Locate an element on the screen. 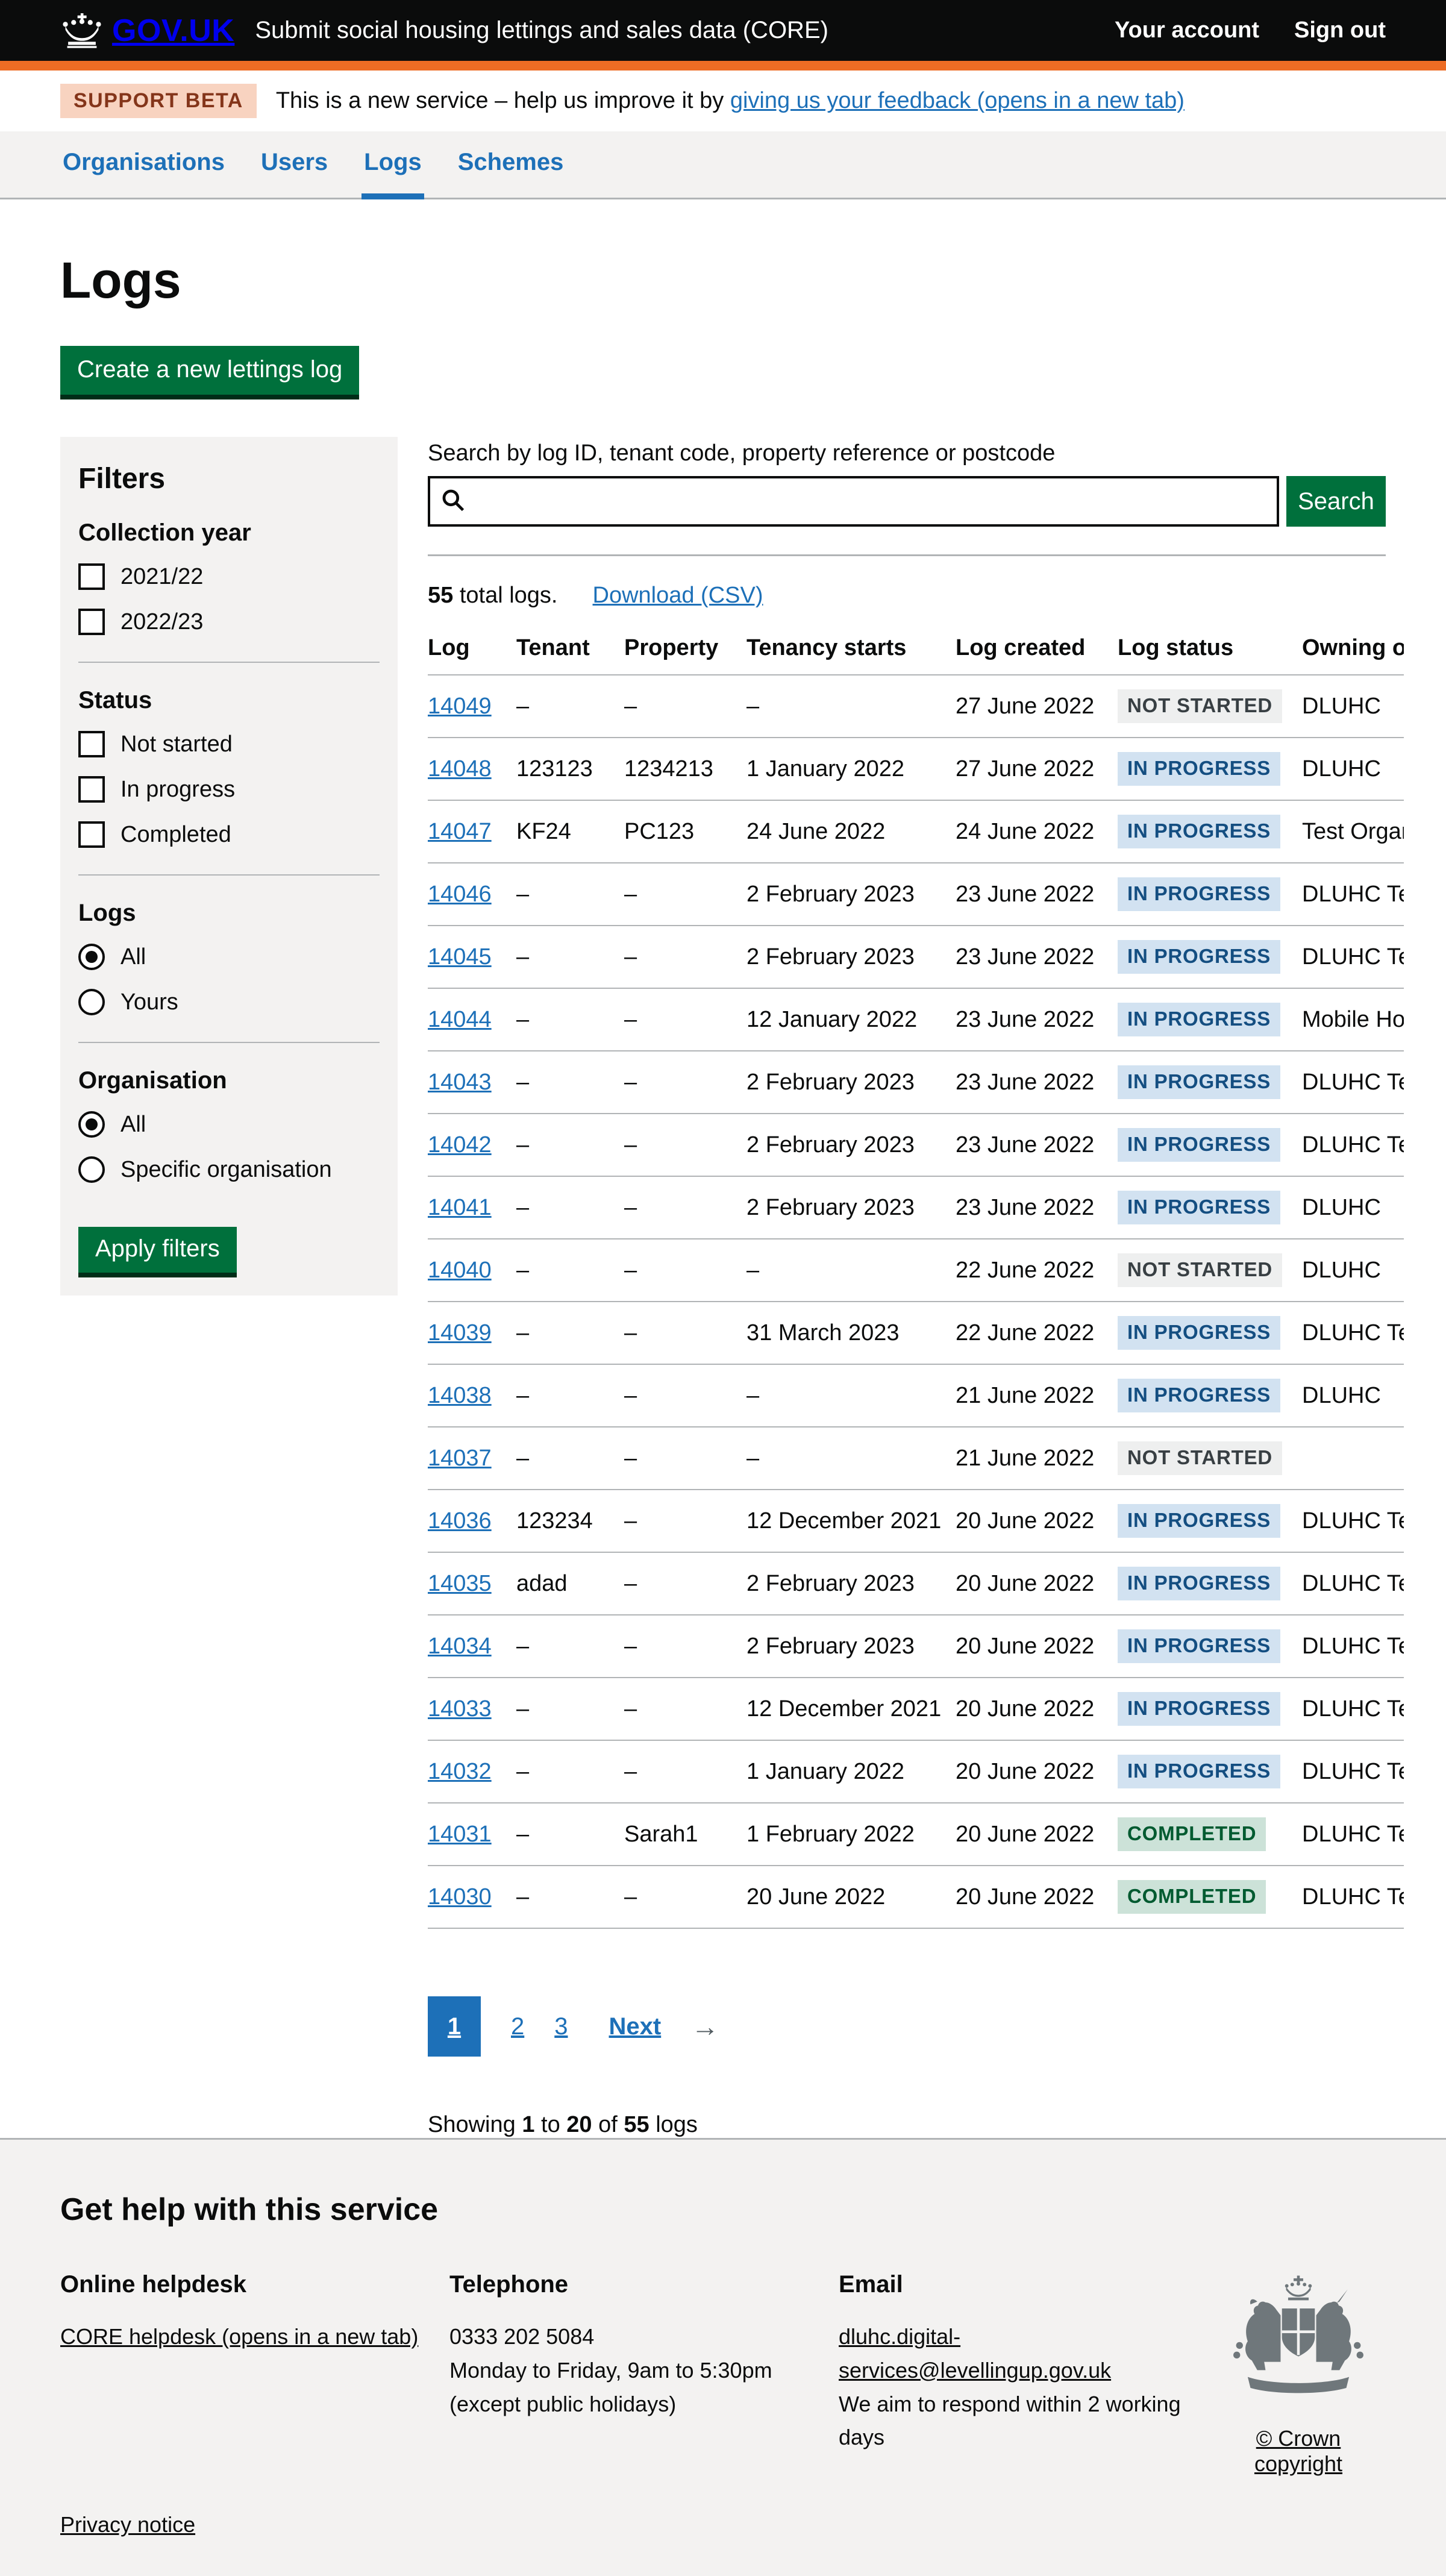  cell-log: 14040 is located at coordinates (472, 1270).